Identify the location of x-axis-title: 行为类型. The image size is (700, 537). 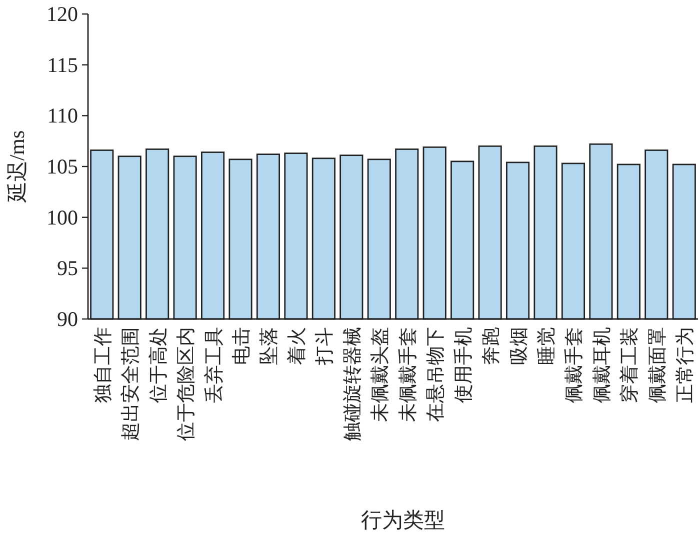
(403, 520).